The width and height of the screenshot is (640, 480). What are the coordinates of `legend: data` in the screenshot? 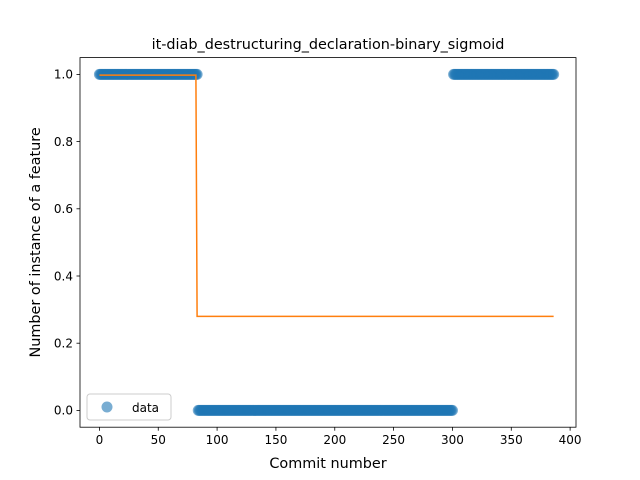 It's located at (129, 407).